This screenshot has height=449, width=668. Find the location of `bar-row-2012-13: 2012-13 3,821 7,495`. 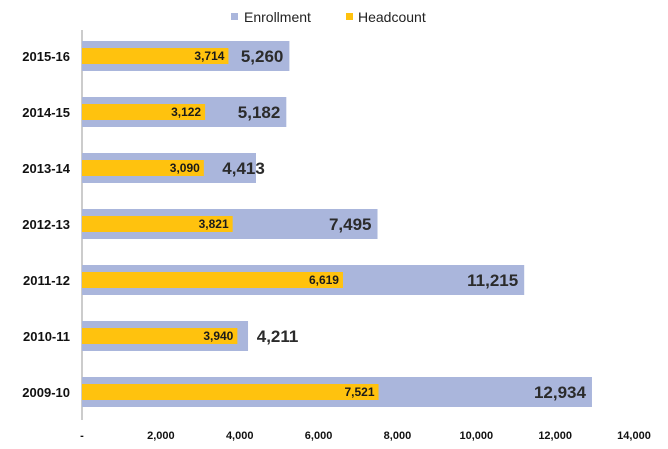

bar-row-2012-13: 2012-13 3,821 7,495 is located at coordinates (200, 224).